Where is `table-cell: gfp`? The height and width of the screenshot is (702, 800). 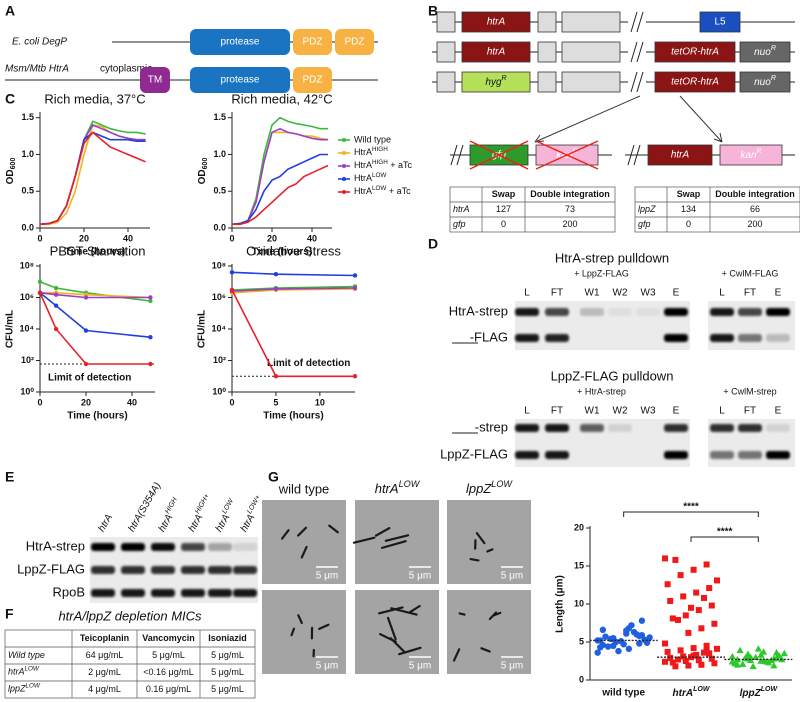 table-cell: gfp is located at coordinates (644, 224).